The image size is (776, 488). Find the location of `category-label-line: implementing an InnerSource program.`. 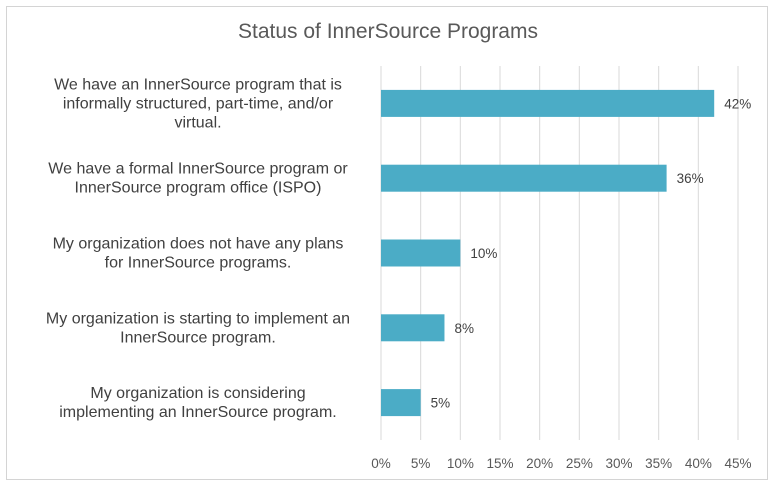

category-label-line: implementing an InnerSource program. is located at coordinates (197, 412).